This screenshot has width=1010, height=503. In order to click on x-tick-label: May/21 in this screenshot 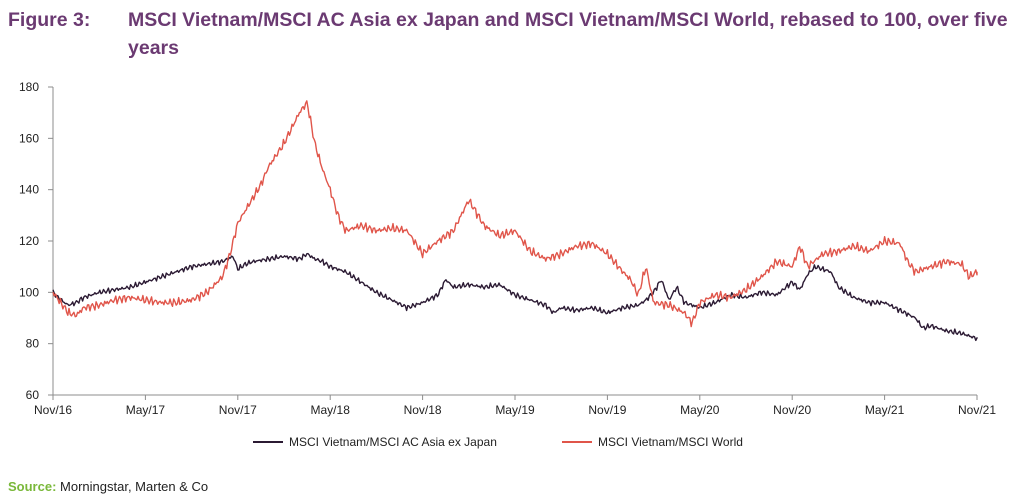, I will do `click(885, 410)`.